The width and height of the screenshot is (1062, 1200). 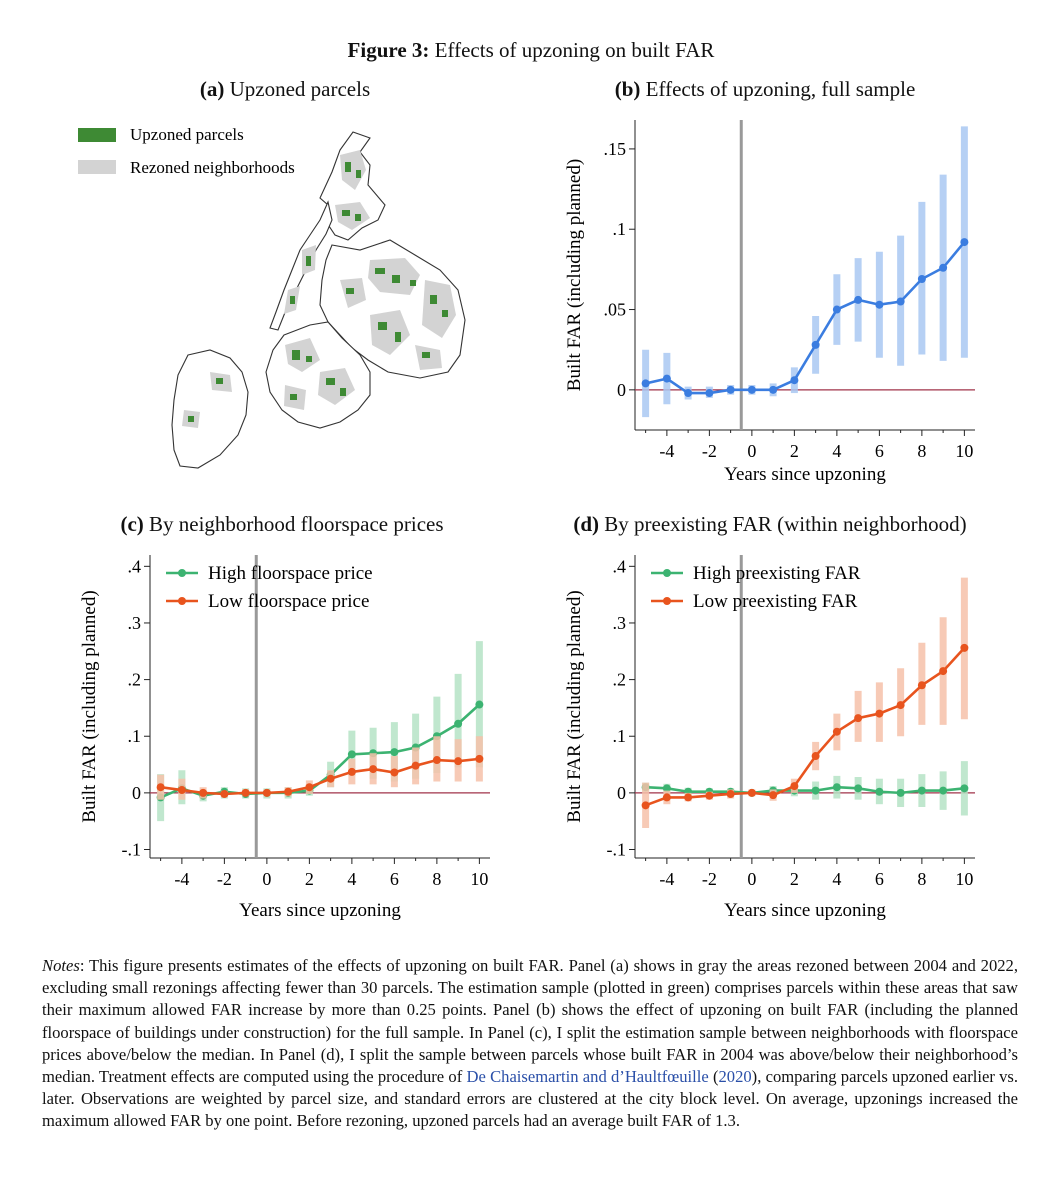 I want to click on queens-shape, so click(x=392, y=309).